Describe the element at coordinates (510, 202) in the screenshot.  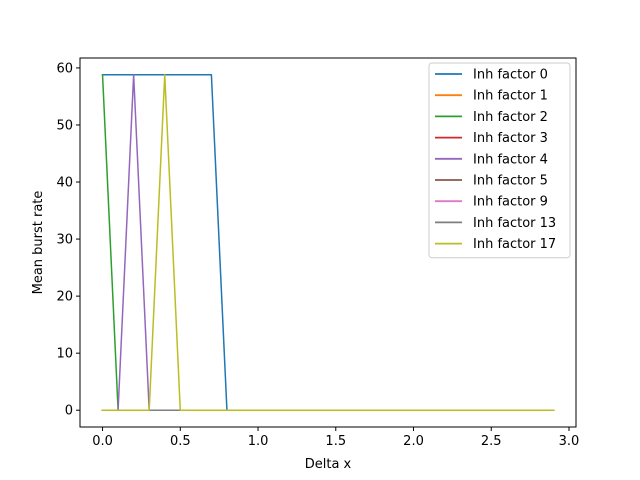
I see `legend-label-6: Inh factor 9` at that location.